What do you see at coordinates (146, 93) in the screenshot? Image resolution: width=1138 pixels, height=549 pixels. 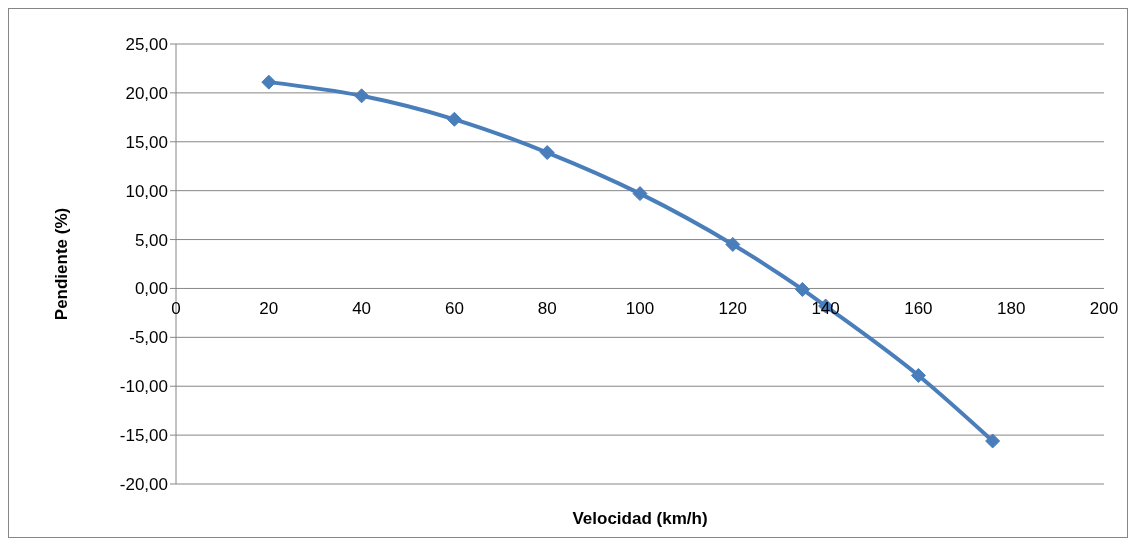 I see `y-tick-label: 20,00` at bounding box center [146, 93].